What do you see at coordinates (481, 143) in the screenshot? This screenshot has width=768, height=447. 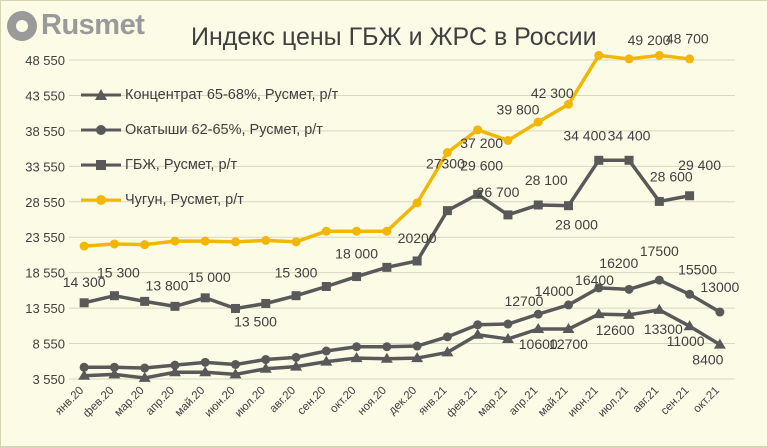 I see `data-label: 37 200` at bounding box center [481, 143].